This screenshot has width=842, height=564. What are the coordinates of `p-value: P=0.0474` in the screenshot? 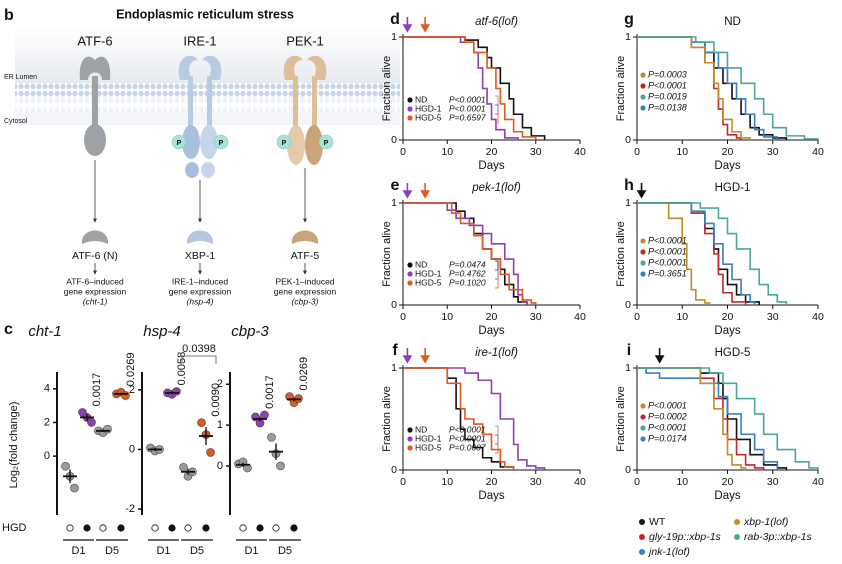 It's located at (467, 264).